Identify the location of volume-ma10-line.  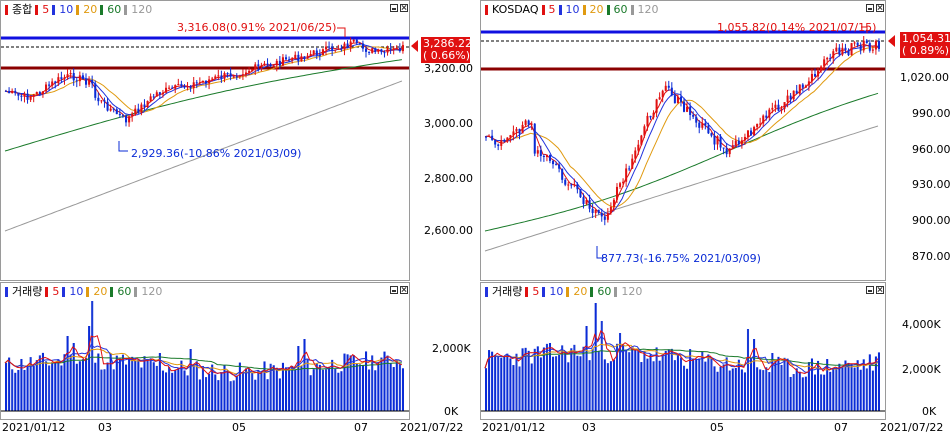
(681, 354).